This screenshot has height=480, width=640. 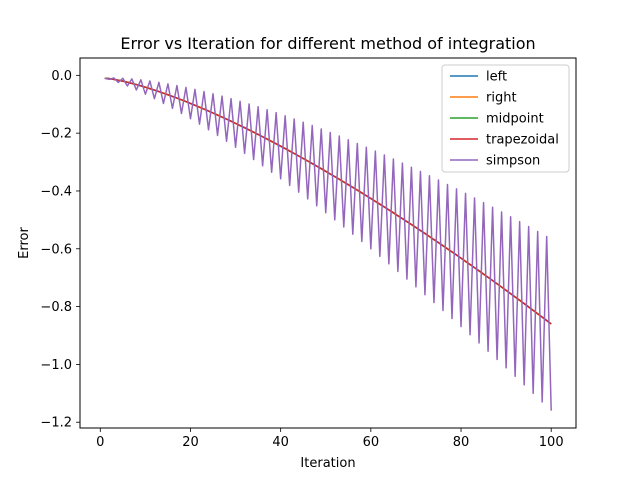 I want to click on legend-label: simpson, so click(x=513, y=161).